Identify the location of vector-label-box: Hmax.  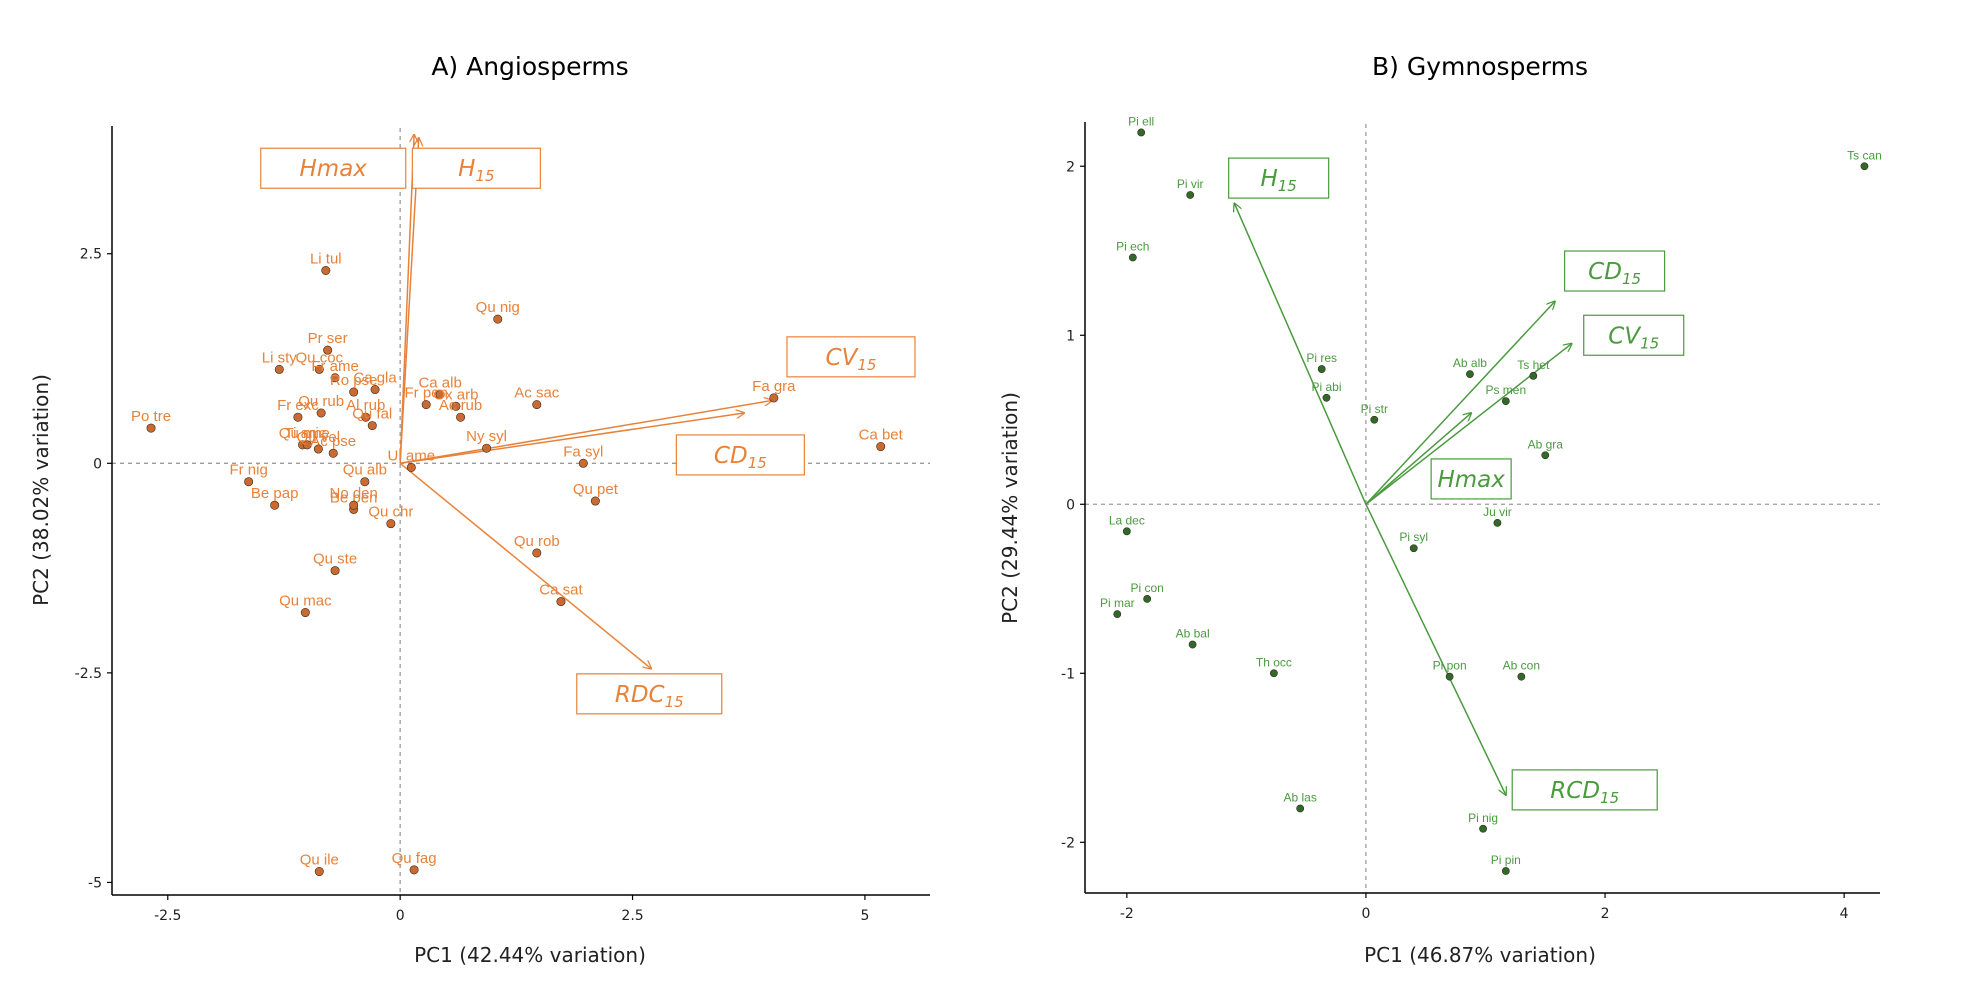
(333, 168).